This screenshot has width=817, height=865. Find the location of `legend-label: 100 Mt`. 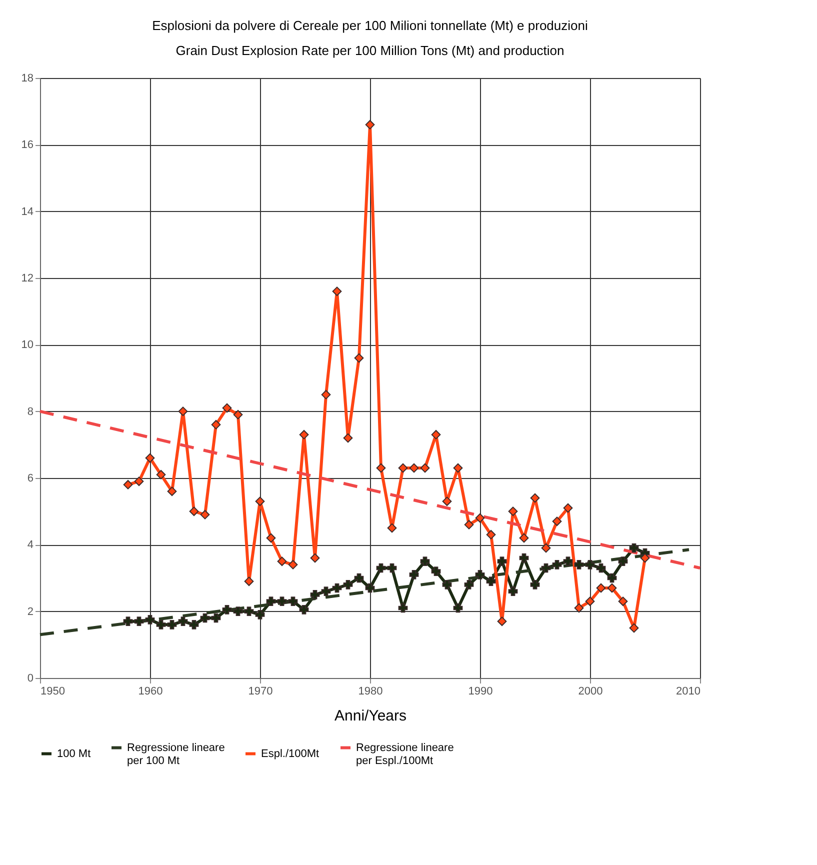

legend-label: 100 Mt is located at coordinates (74, 754).